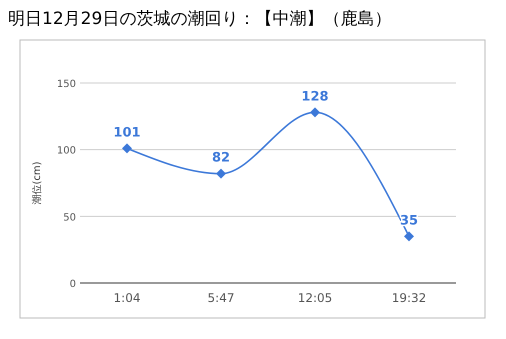 The height and width of the screenshot is (339, 506). Describe the element at coordinates (315, 96) in the screenshot. I see `data-label: 128` at that location.